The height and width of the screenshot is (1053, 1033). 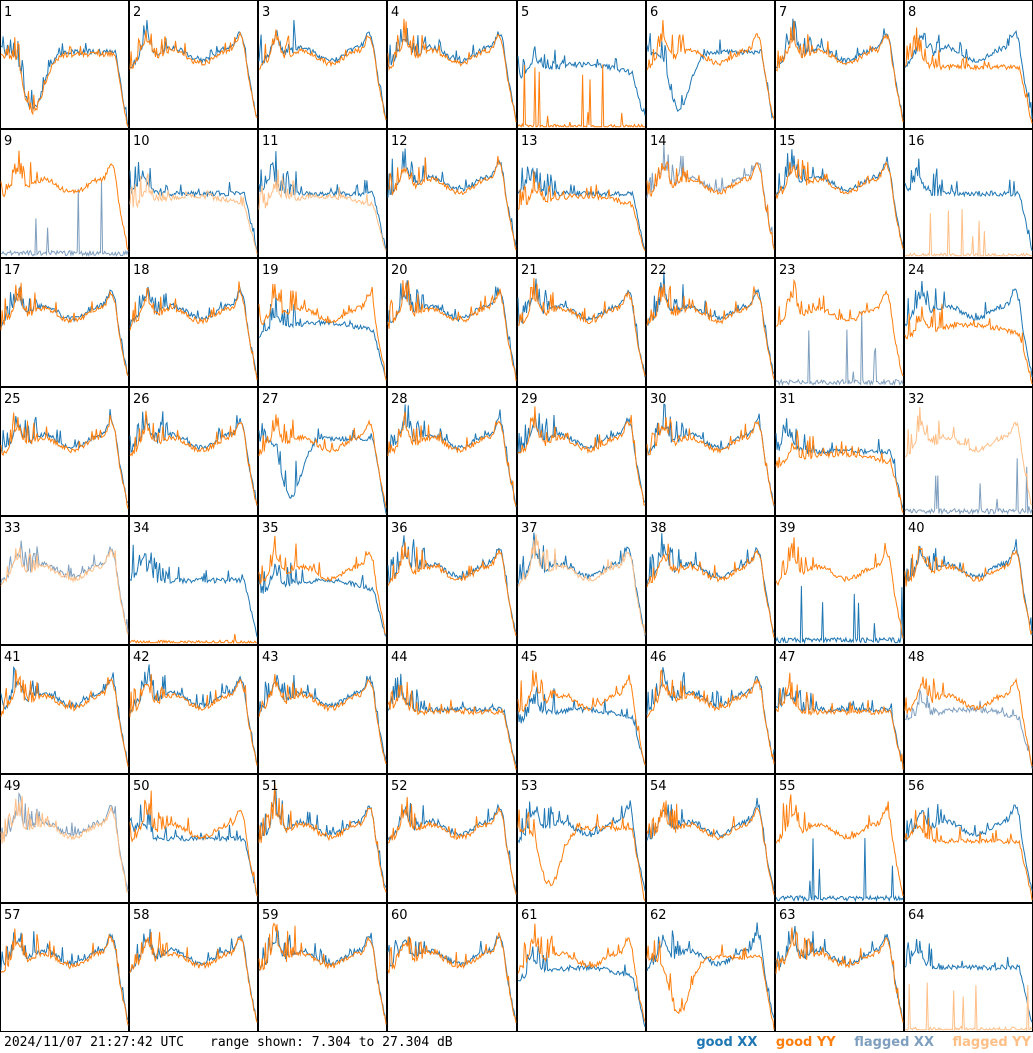 I want to click on legend-flagged-xx: flagged XX, so click(x=894, y=1042).